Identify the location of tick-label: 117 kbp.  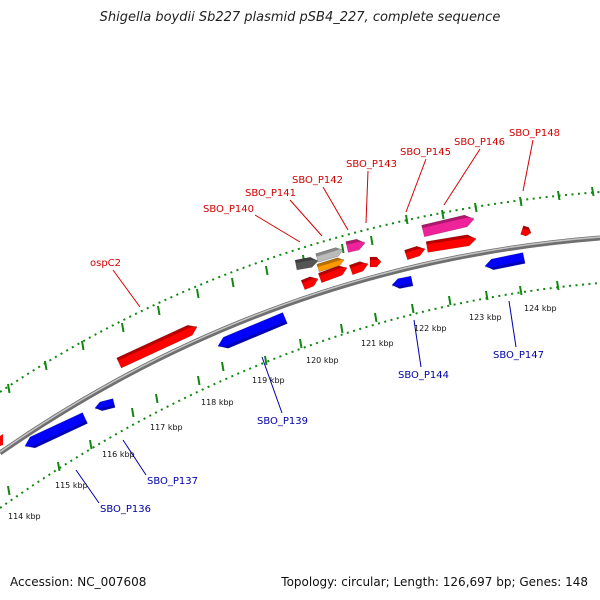
(166, 427).